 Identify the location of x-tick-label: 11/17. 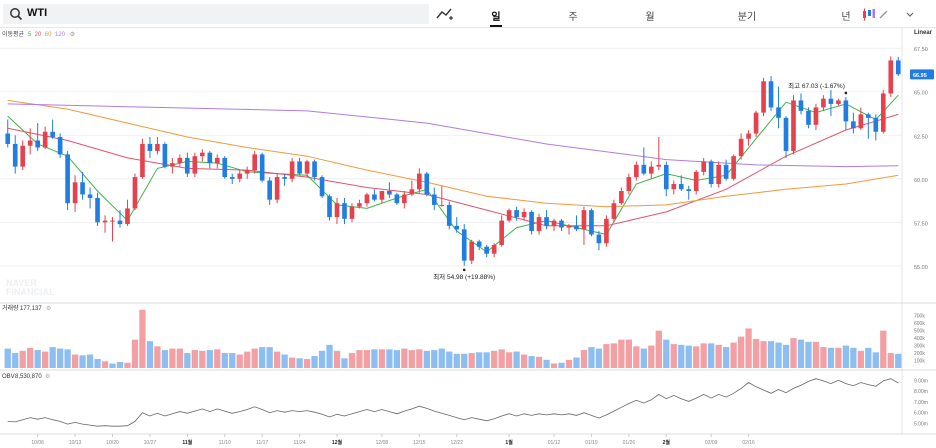
(262, 443).